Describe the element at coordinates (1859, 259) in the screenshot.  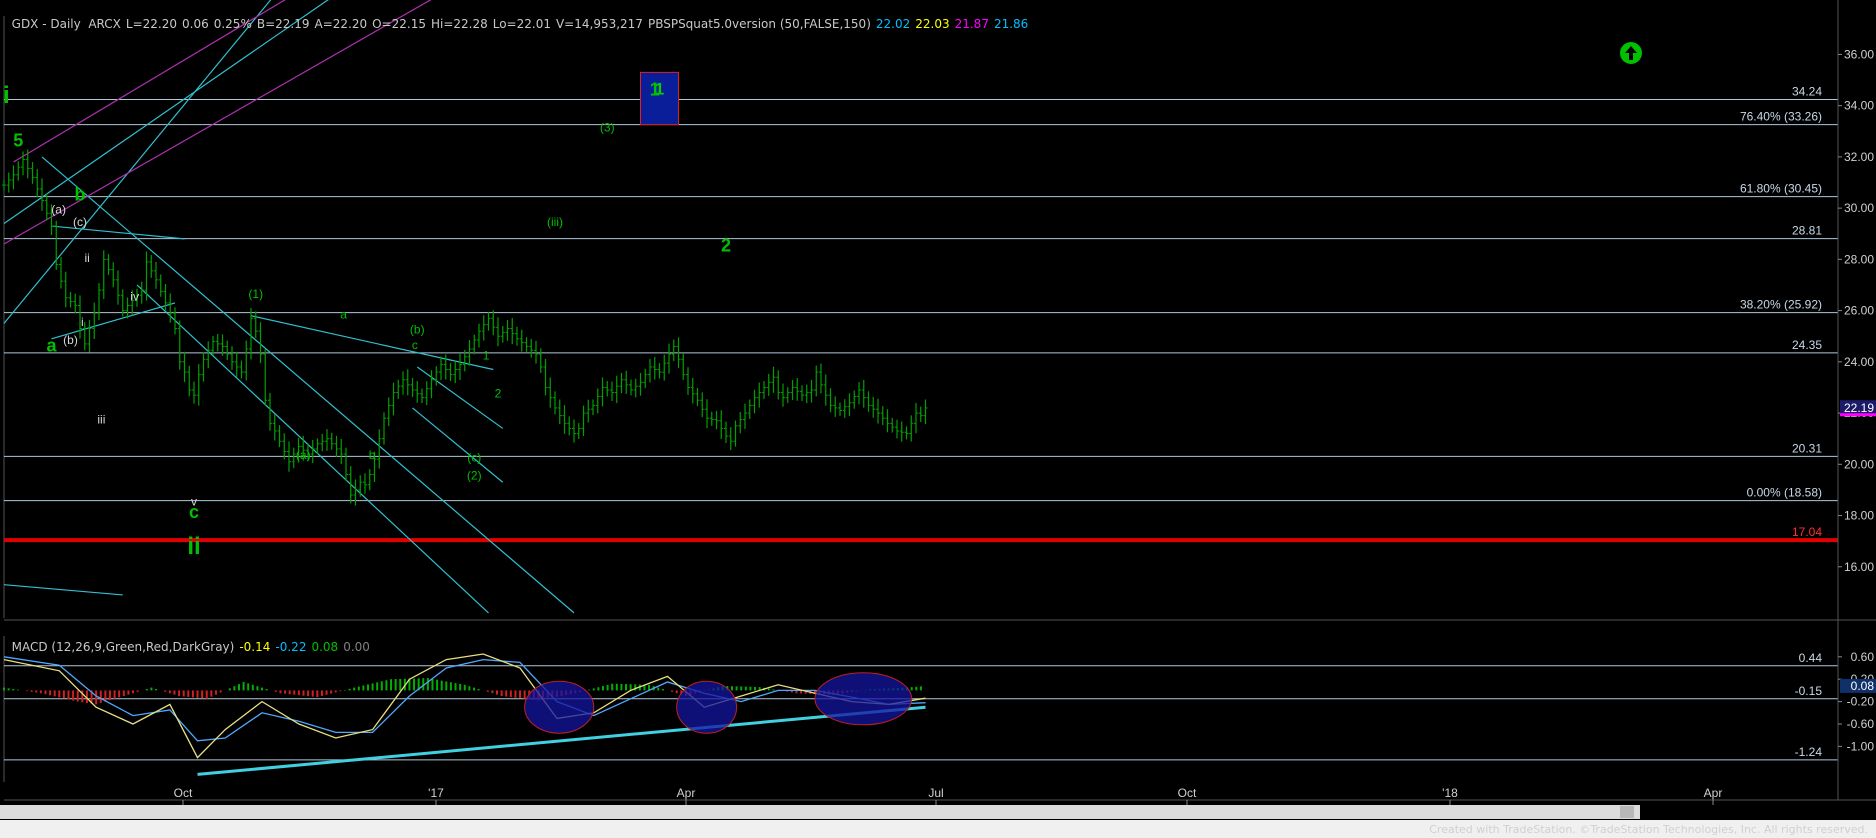
I see `price-axis-label: 28.00` at that location.